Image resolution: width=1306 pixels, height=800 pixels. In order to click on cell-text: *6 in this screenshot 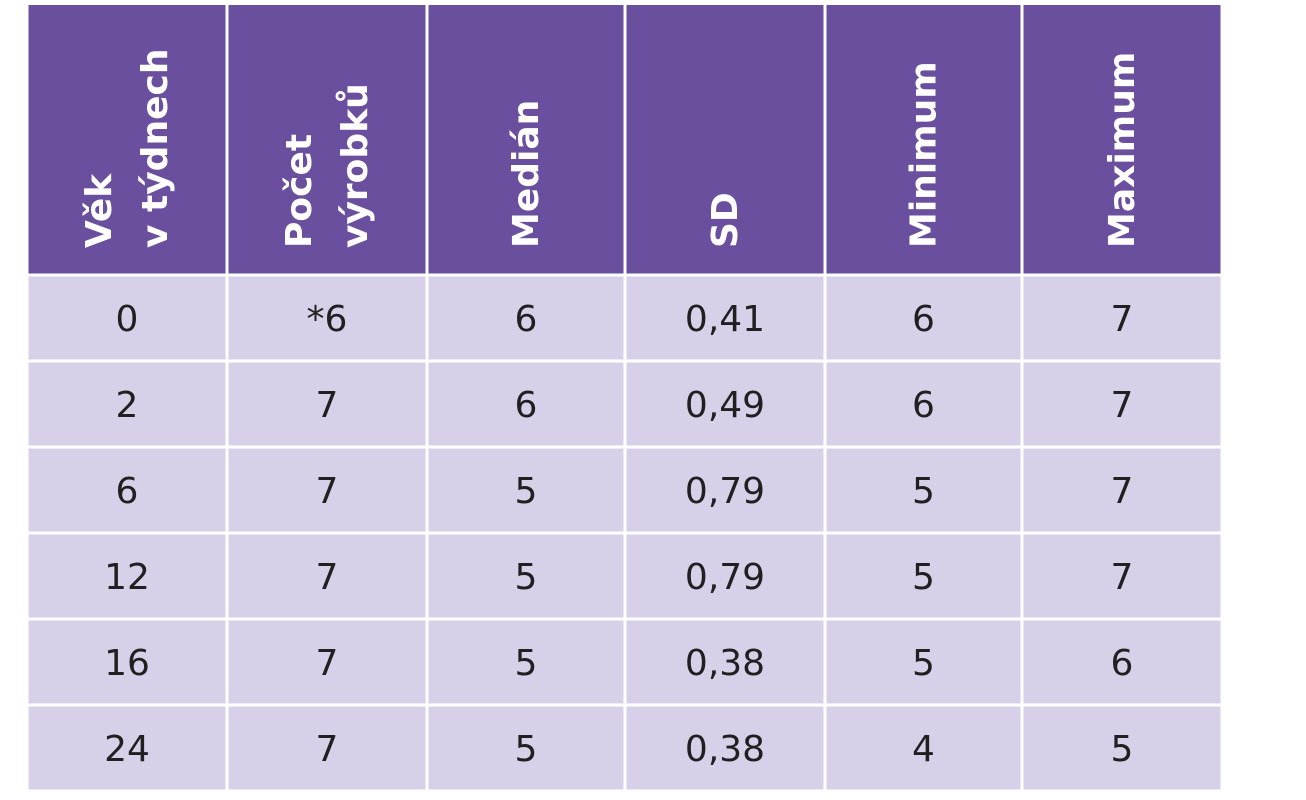, I will do `click(327, 319)`.